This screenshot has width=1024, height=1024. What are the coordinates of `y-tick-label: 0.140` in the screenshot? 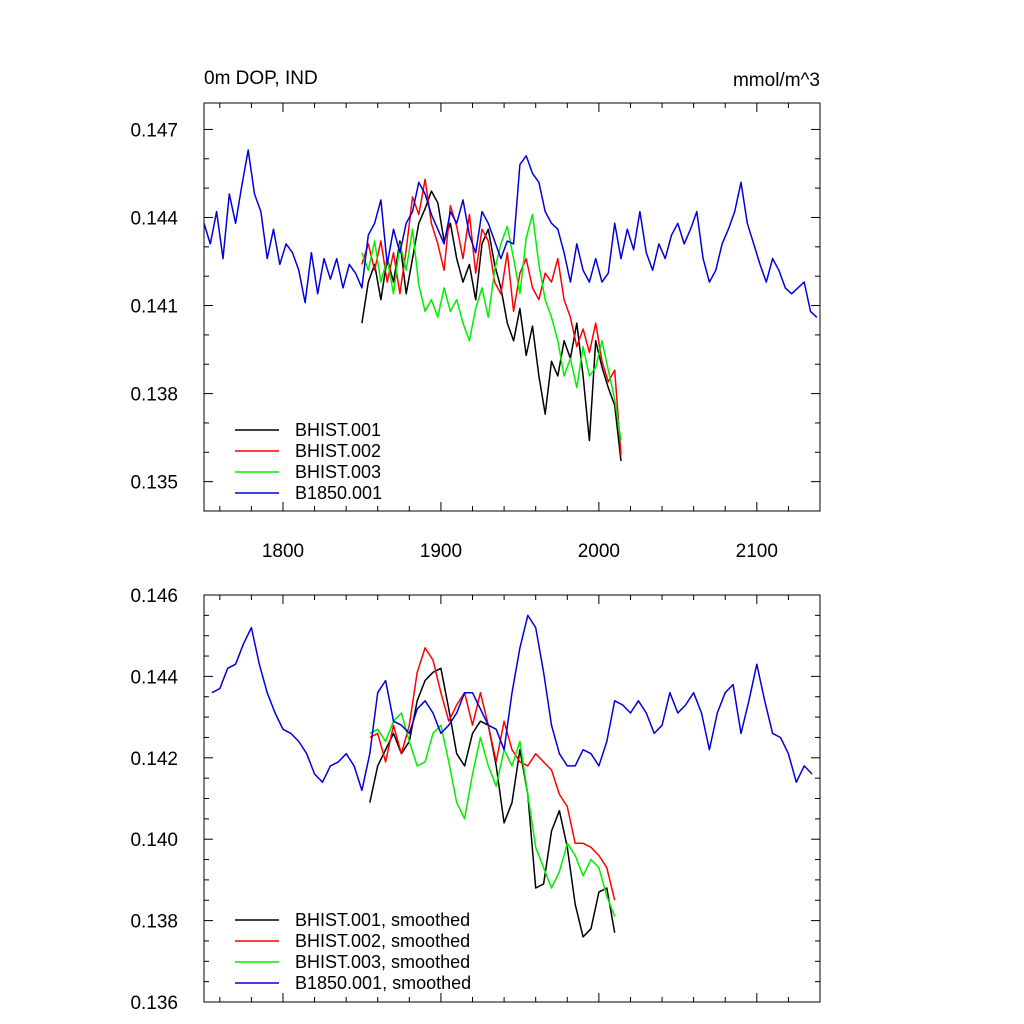 It's located at (154, 840).